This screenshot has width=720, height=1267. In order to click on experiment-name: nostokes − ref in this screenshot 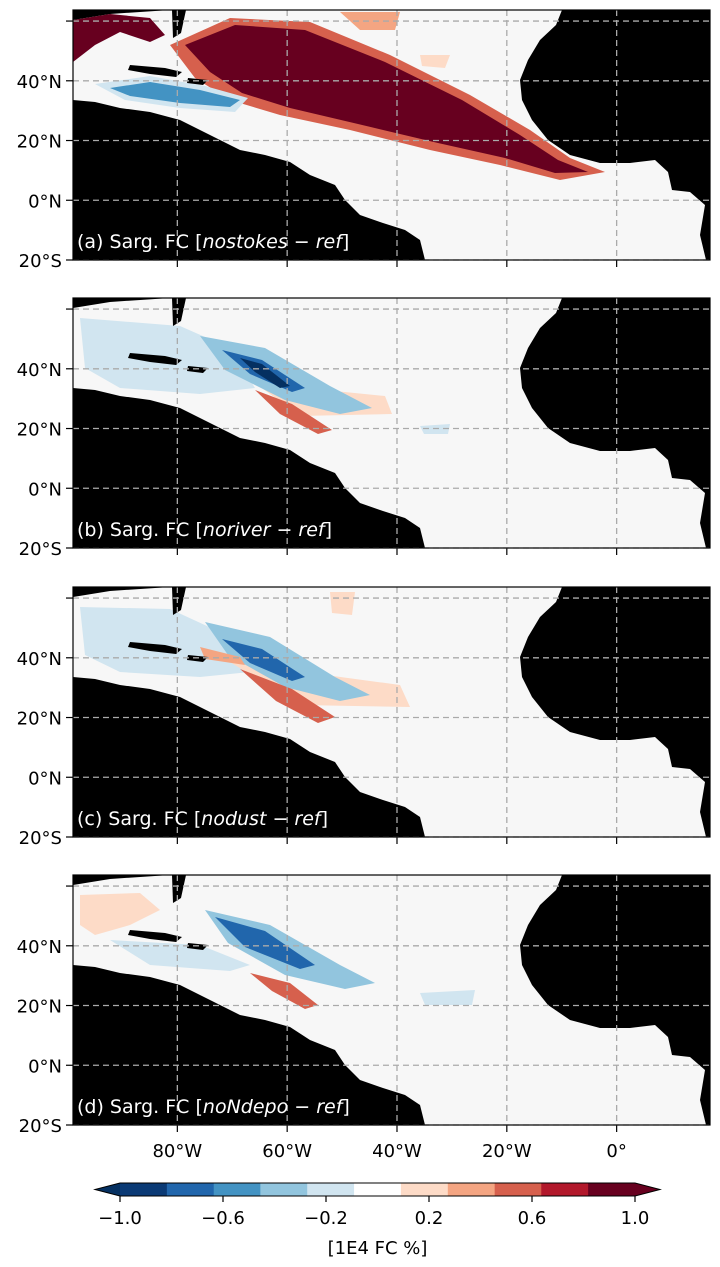, I will do `click(273, 242)`.